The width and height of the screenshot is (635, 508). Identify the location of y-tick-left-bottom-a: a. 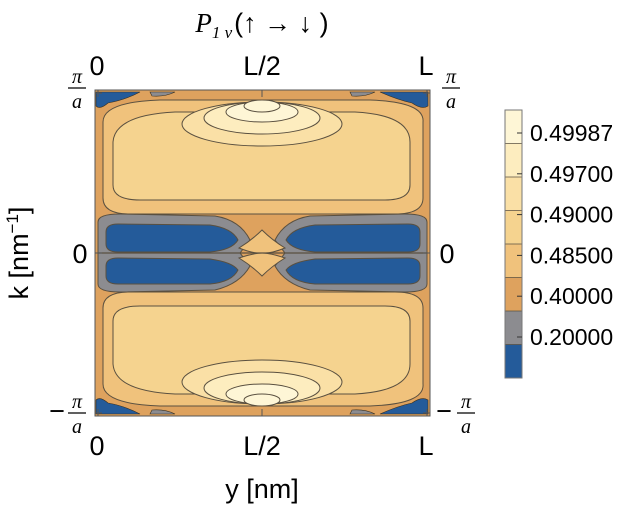
(77, 427).